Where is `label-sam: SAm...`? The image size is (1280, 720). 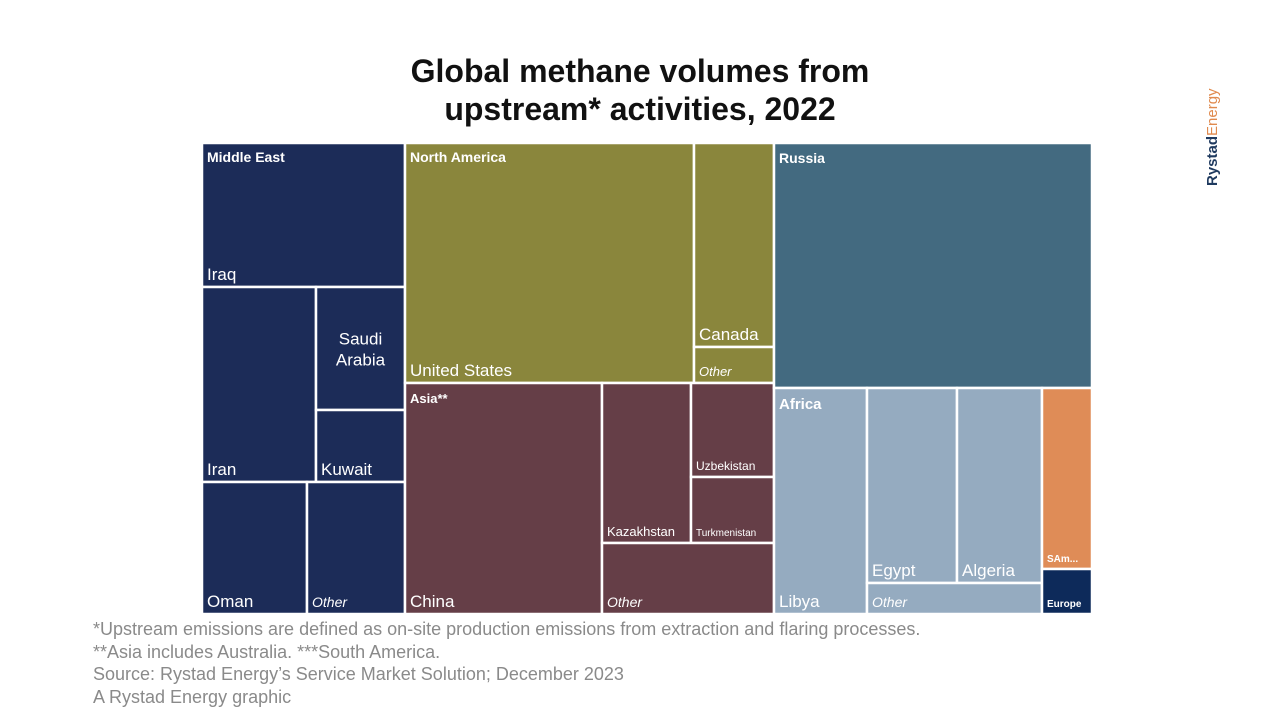 label-sam: SAm... is located at coordinates (1062, 559).